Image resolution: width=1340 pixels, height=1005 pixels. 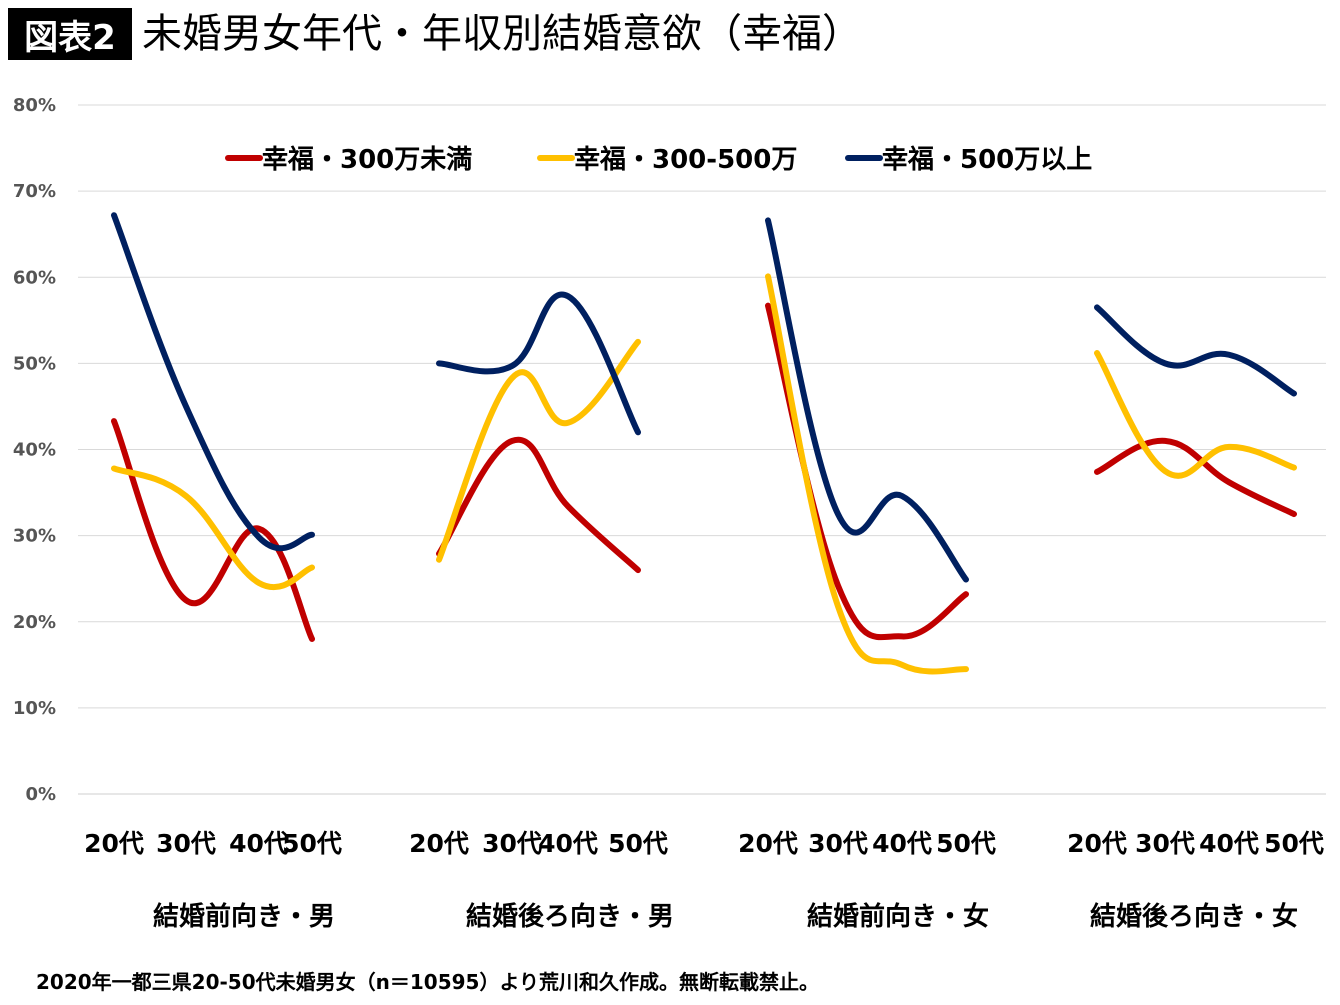 I want to click on group-label: 結婚後ろ向き・男, so click(x=570, y=916).